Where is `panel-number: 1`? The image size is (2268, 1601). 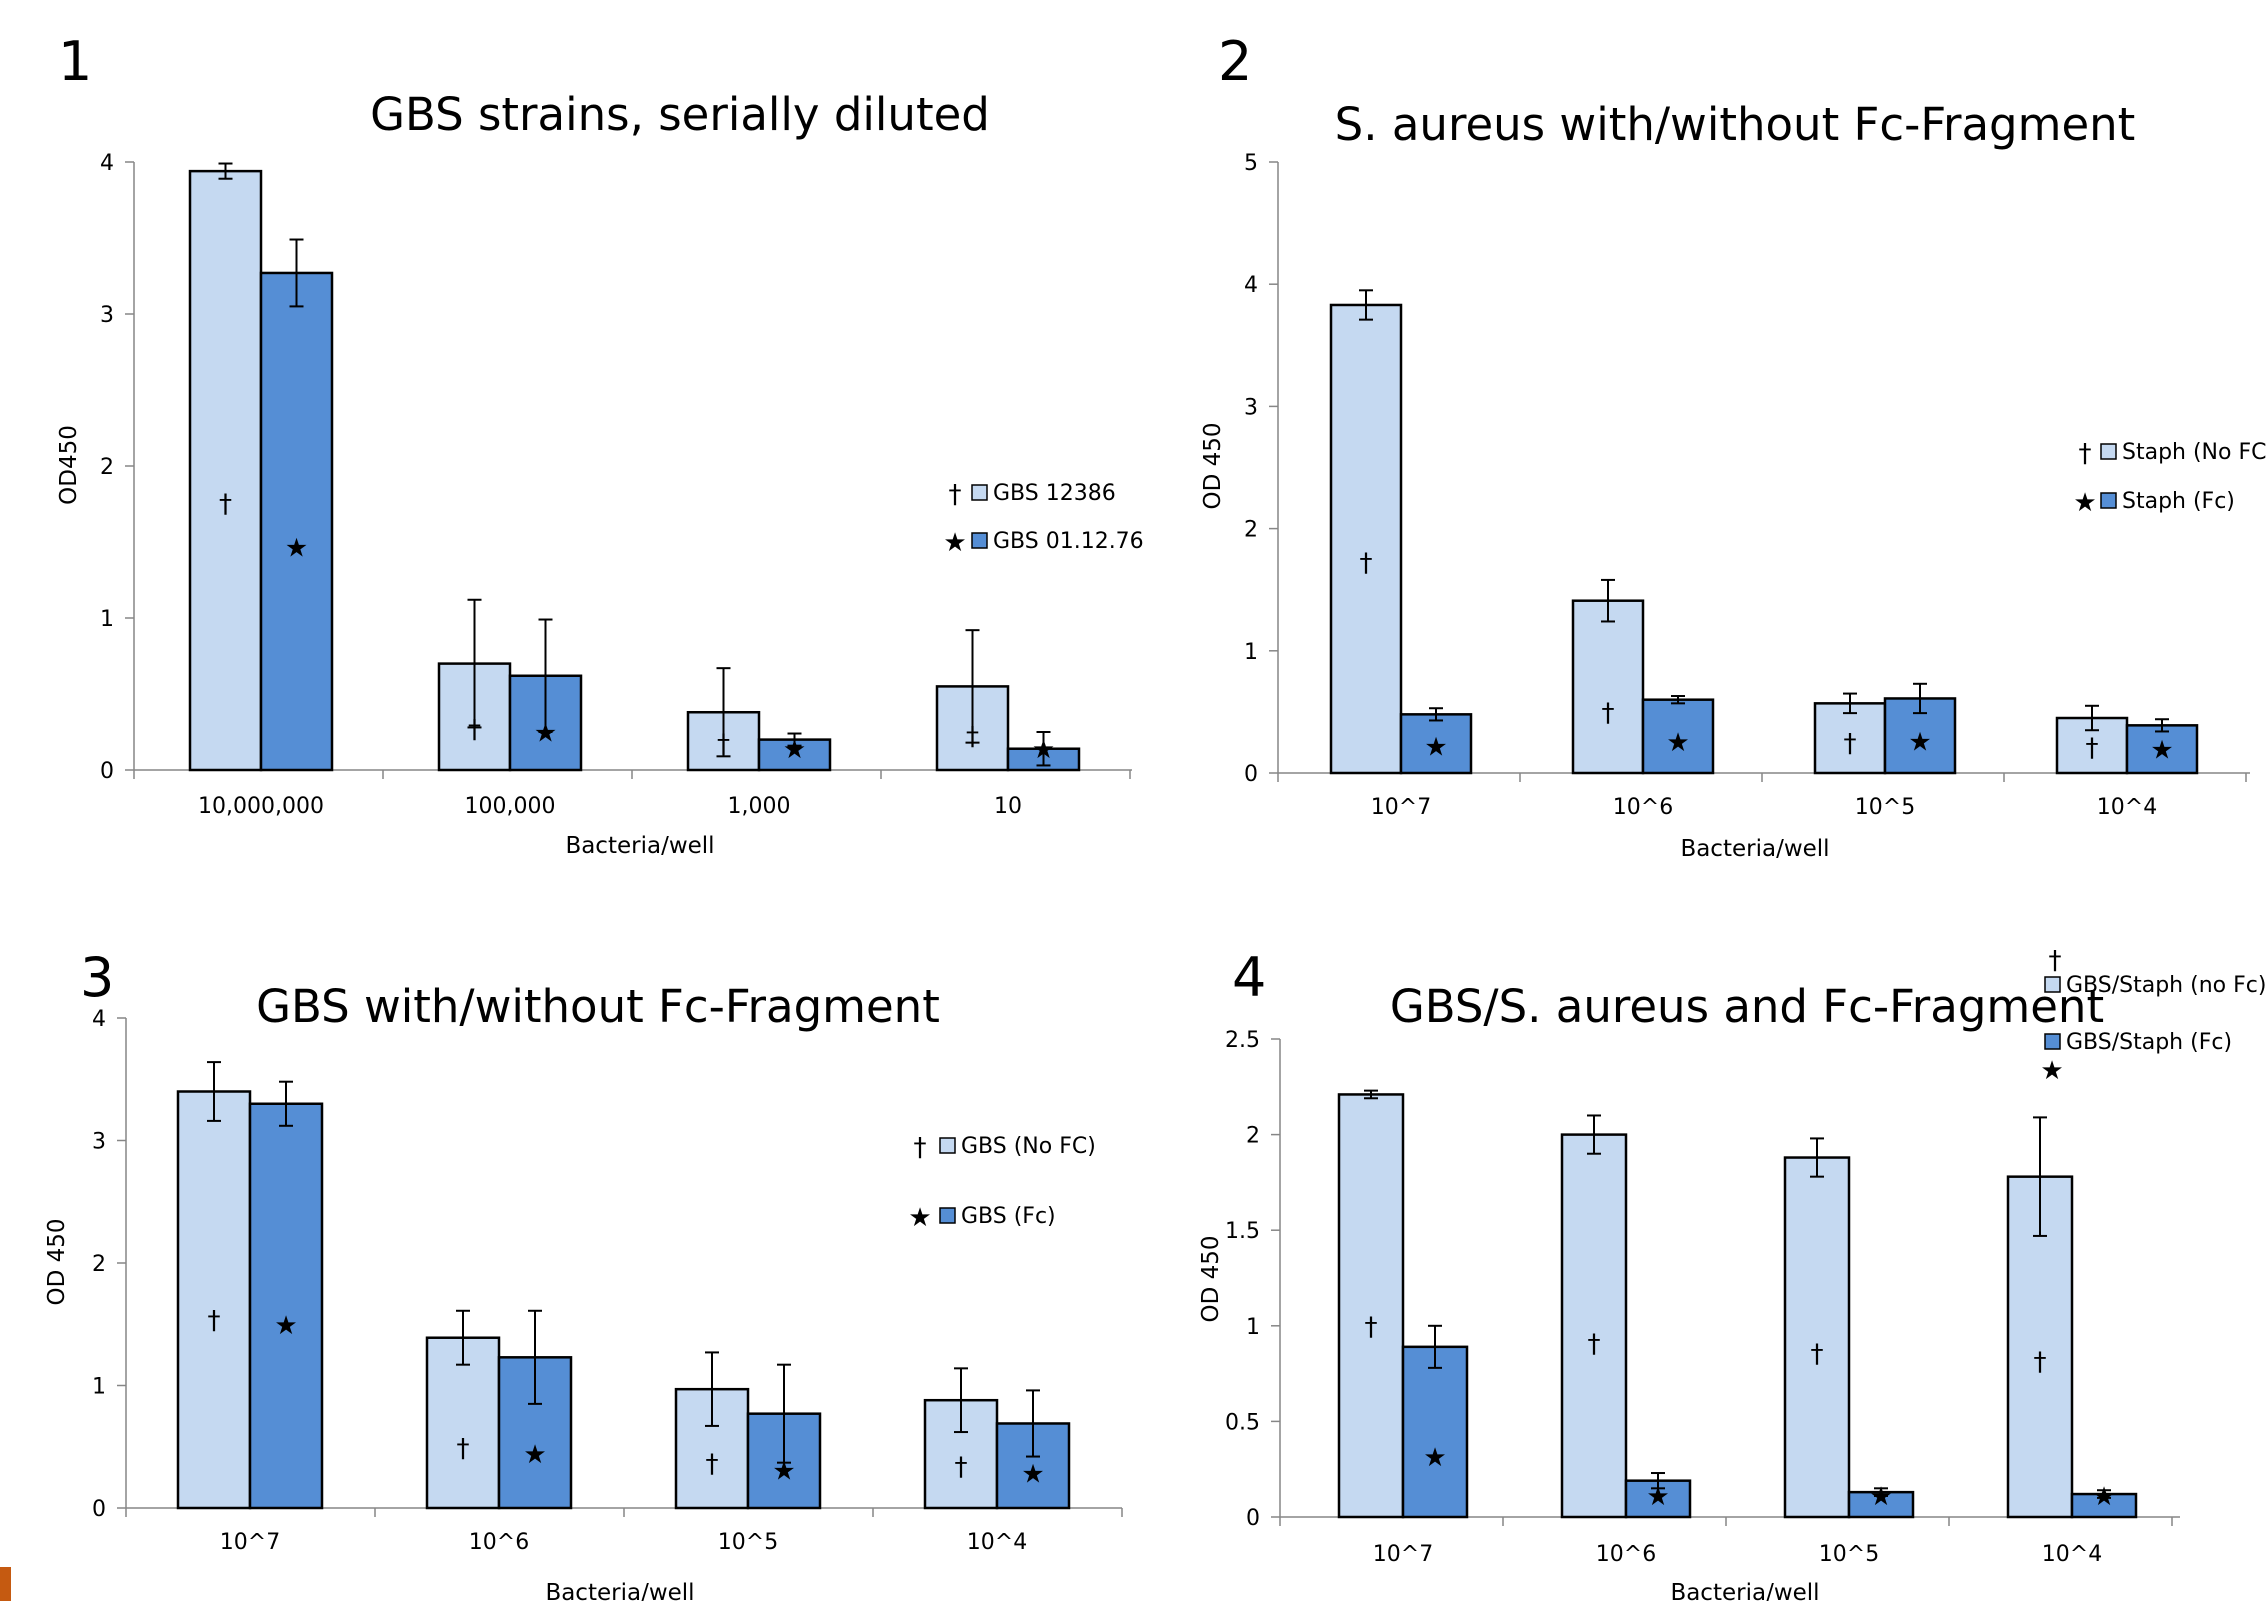
panel-number: 1 is located at coordinates (75, 61).